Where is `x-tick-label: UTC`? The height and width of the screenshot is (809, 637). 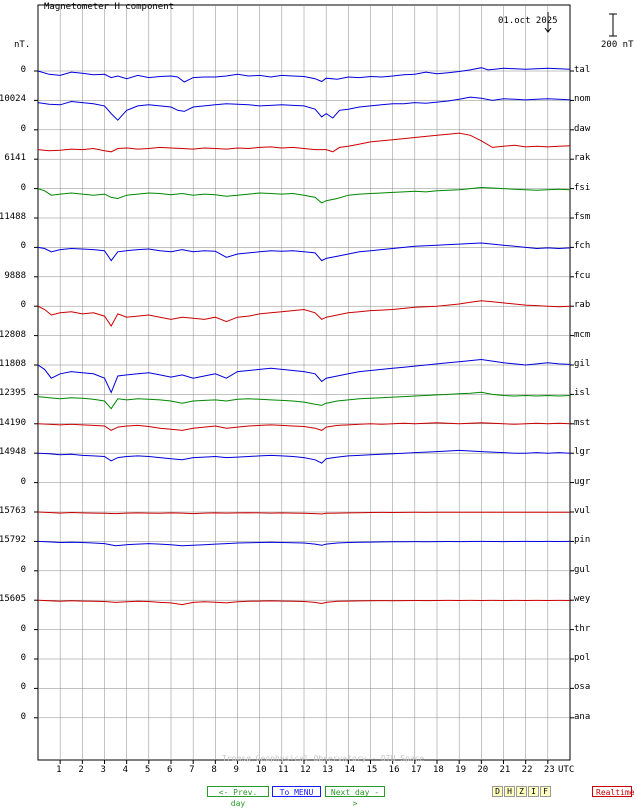
x-tick-label: UTC is located at coordinates (566, 770).